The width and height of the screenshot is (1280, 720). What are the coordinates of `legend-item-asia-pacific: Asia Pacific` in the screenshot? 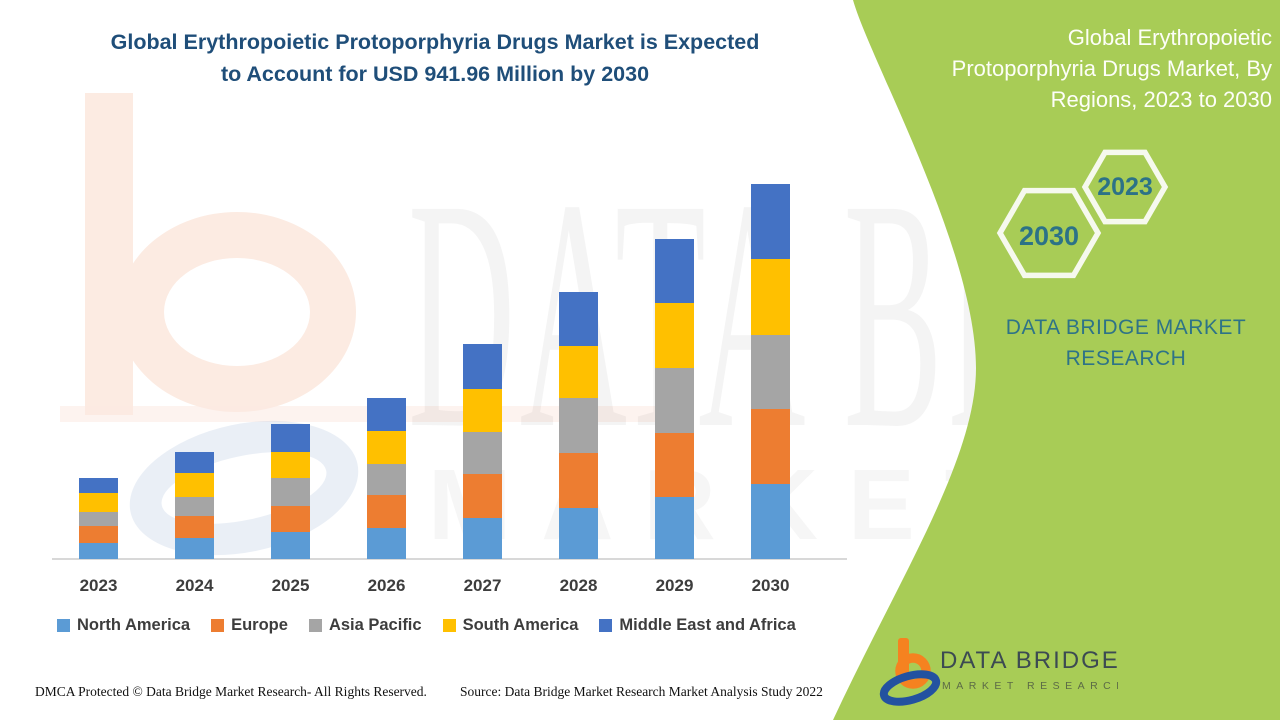 It's located at (365, 625).